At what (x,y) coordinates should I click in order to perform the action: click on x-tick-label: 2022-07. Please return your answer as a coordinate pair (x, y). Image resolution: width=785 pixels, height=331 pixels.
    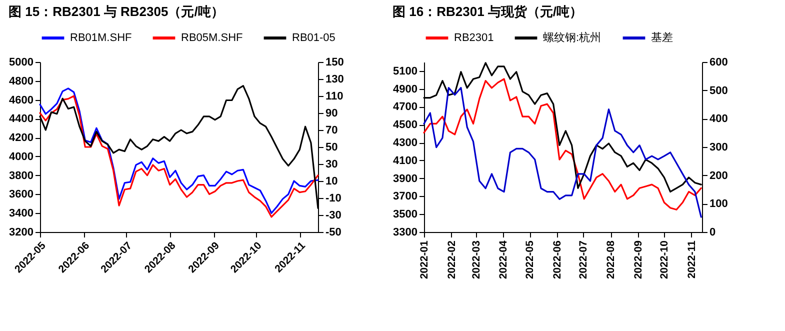
    Looking at the image, I should click on (584, 260).